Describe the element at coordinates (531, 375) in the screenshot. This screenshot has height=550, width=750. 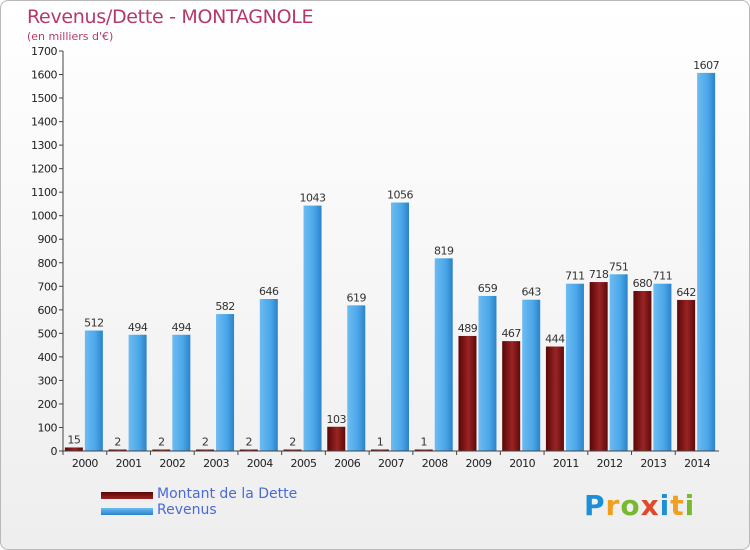
I see `bar-revenue-2010` at that location.